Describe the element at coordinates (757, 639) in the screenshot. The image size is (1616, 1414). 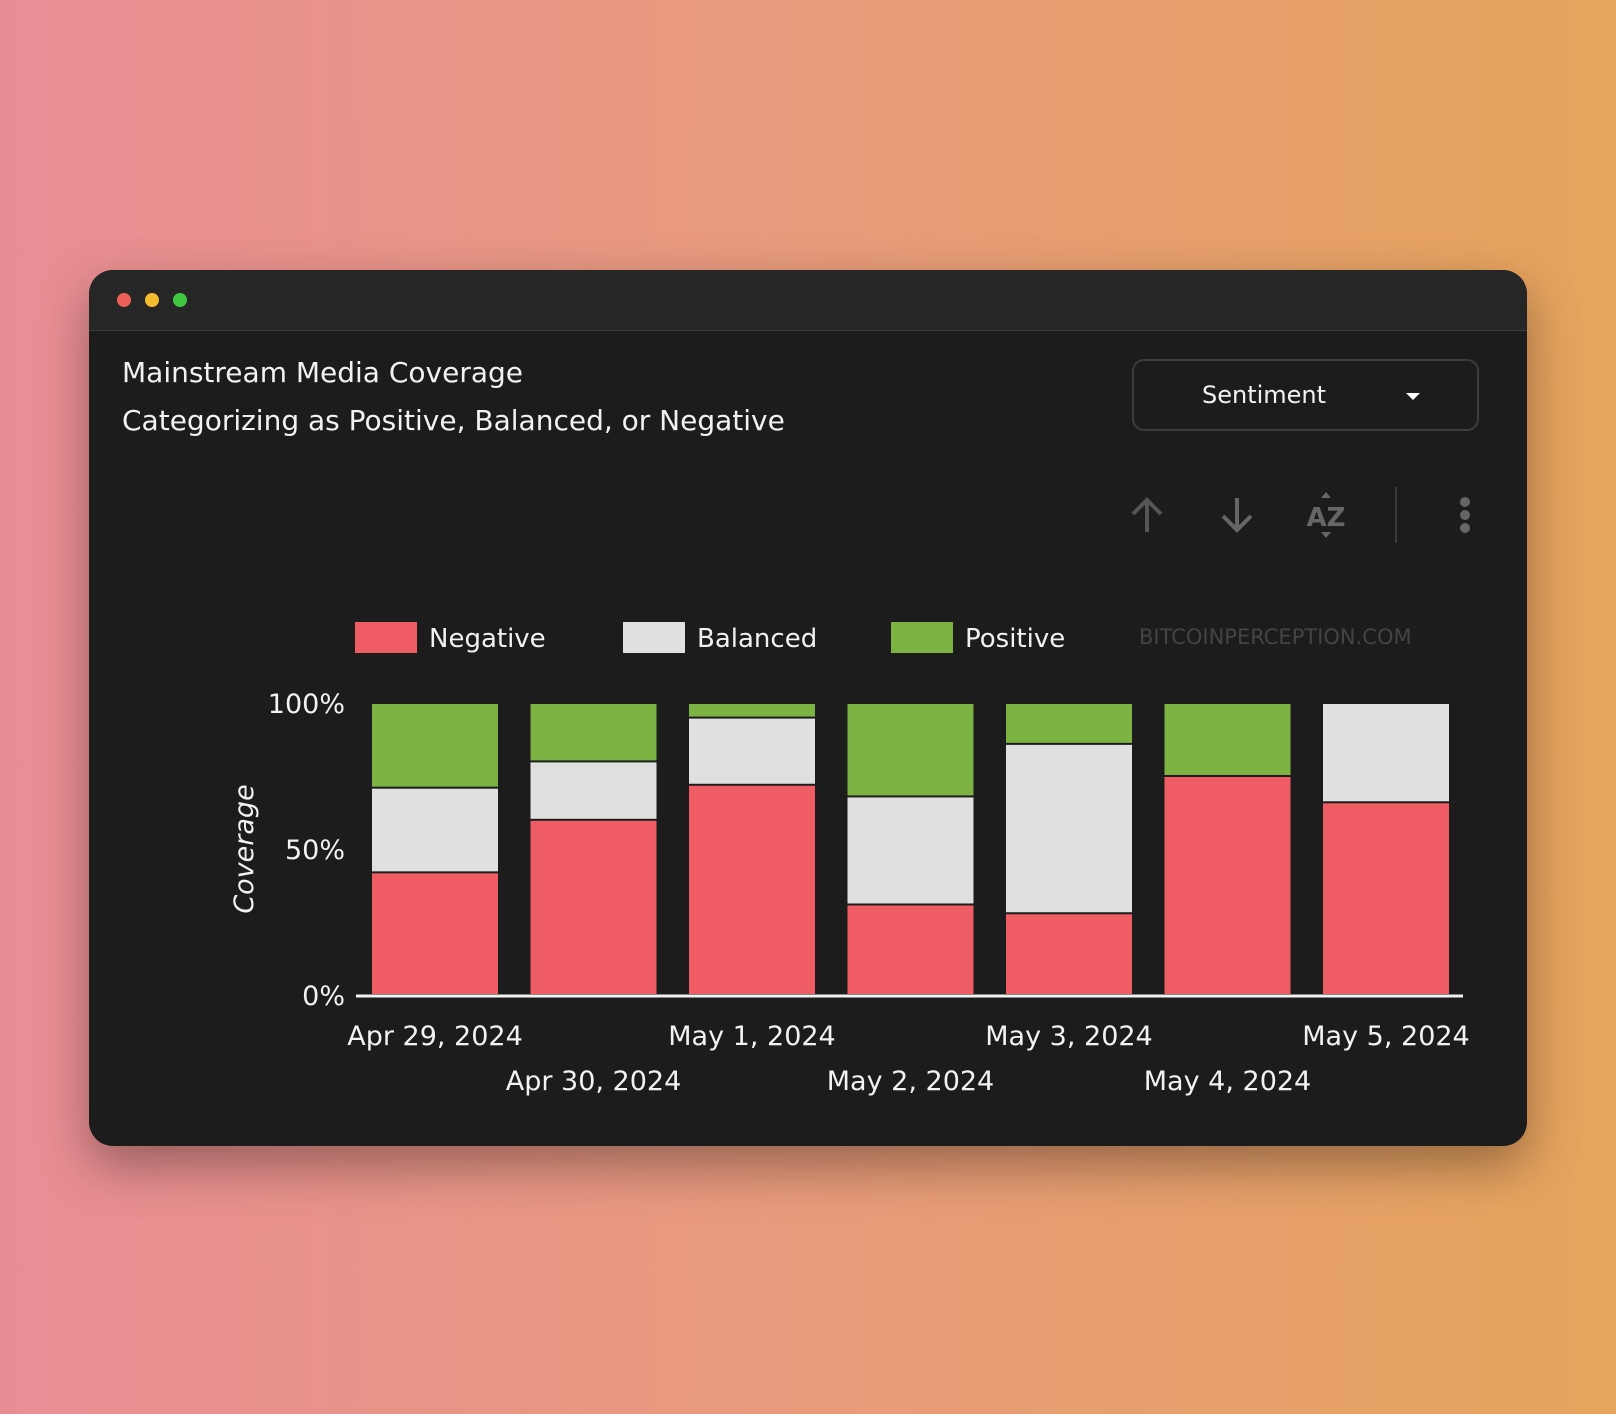
I see `legend-label-balanced: Balanced` at that location.